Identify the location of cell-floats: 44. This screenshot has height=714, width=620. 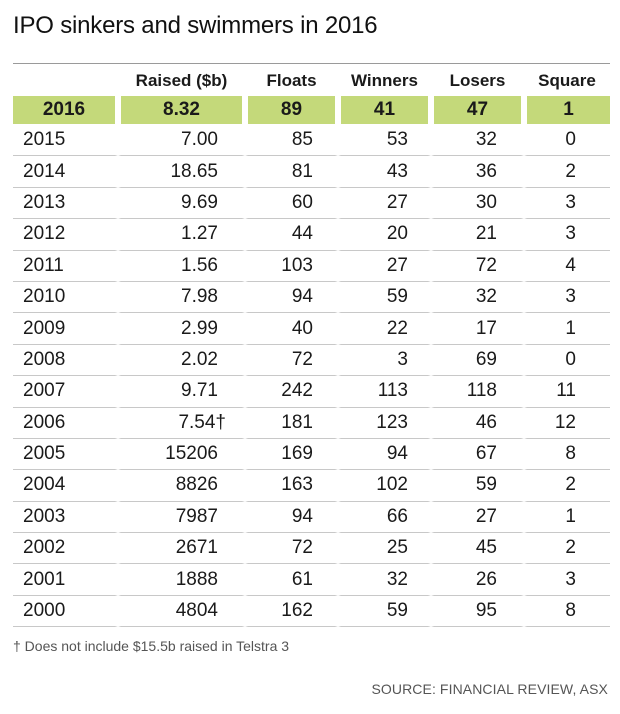
(291, 235).